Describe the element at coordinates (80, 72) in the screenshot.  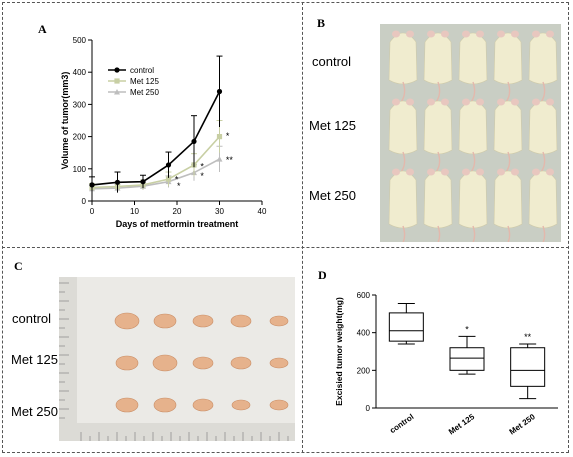
I see `y-tick-label-4: 400` at that location.